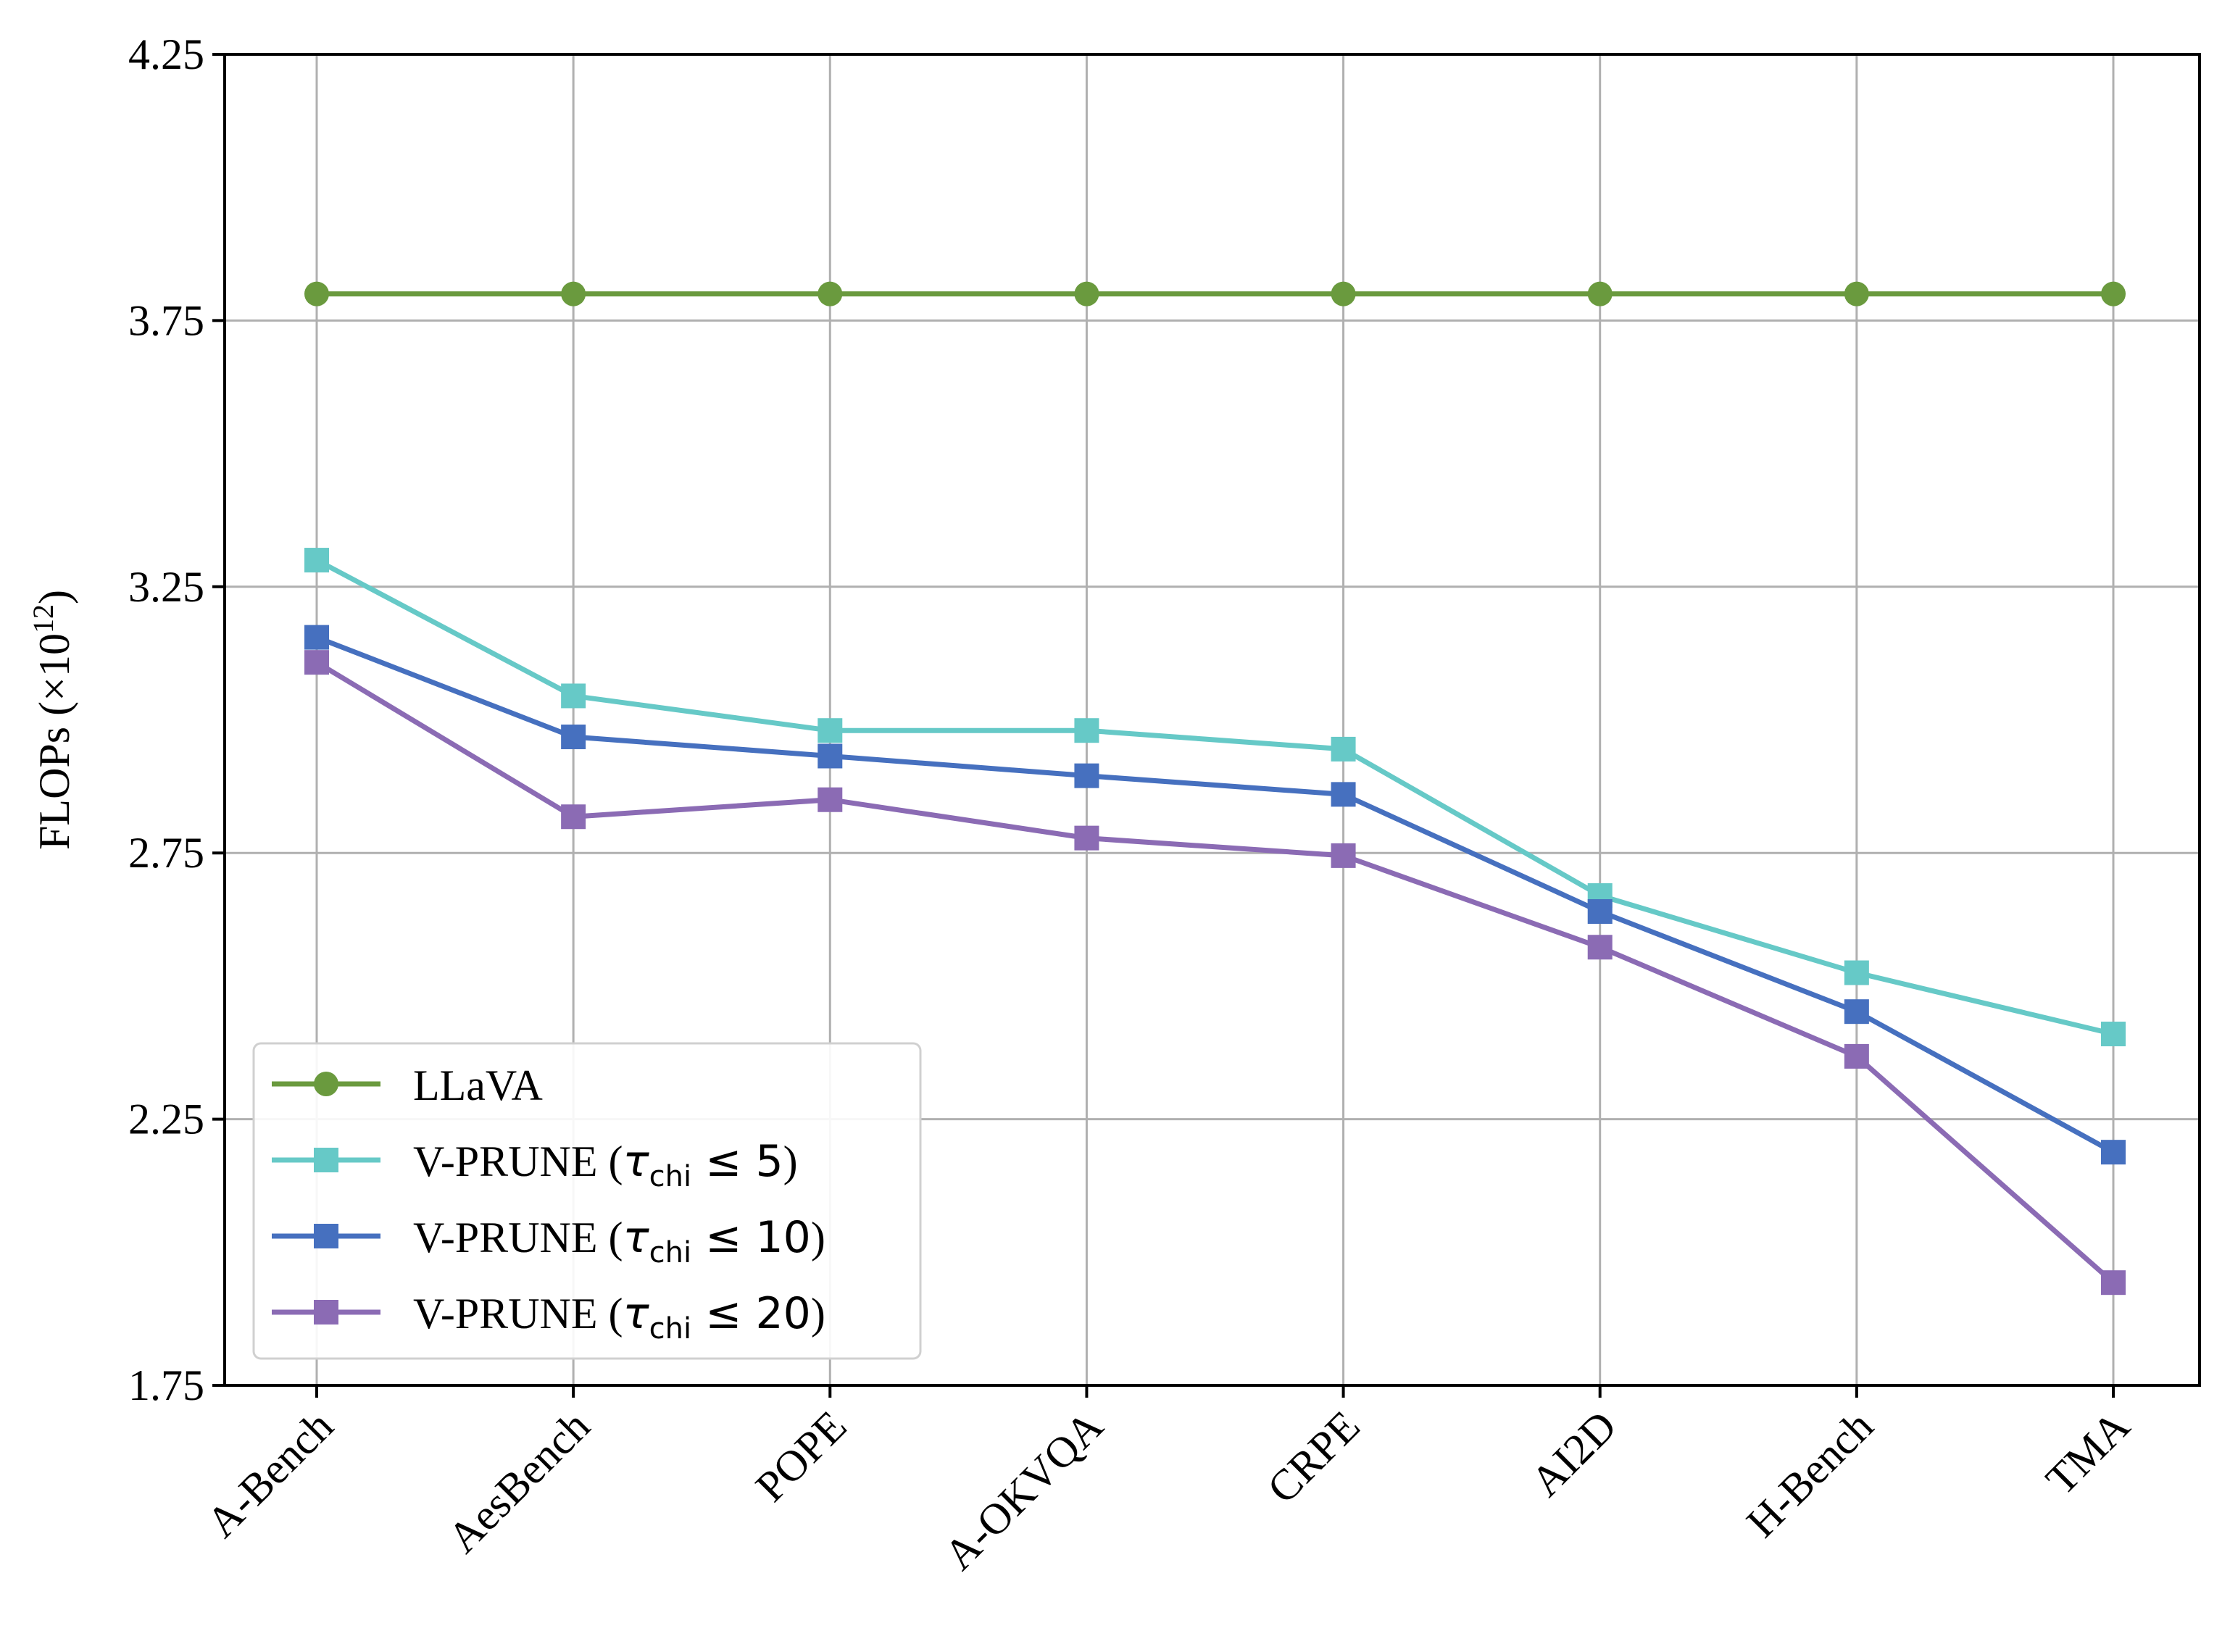 The image size is (2230, 1652). What do you see at coordinates (619, 1240) in the screenshot?
I see `legend-label: V-PRUNE (τchi ≤ 10)` at bounding box center [619, 1240].